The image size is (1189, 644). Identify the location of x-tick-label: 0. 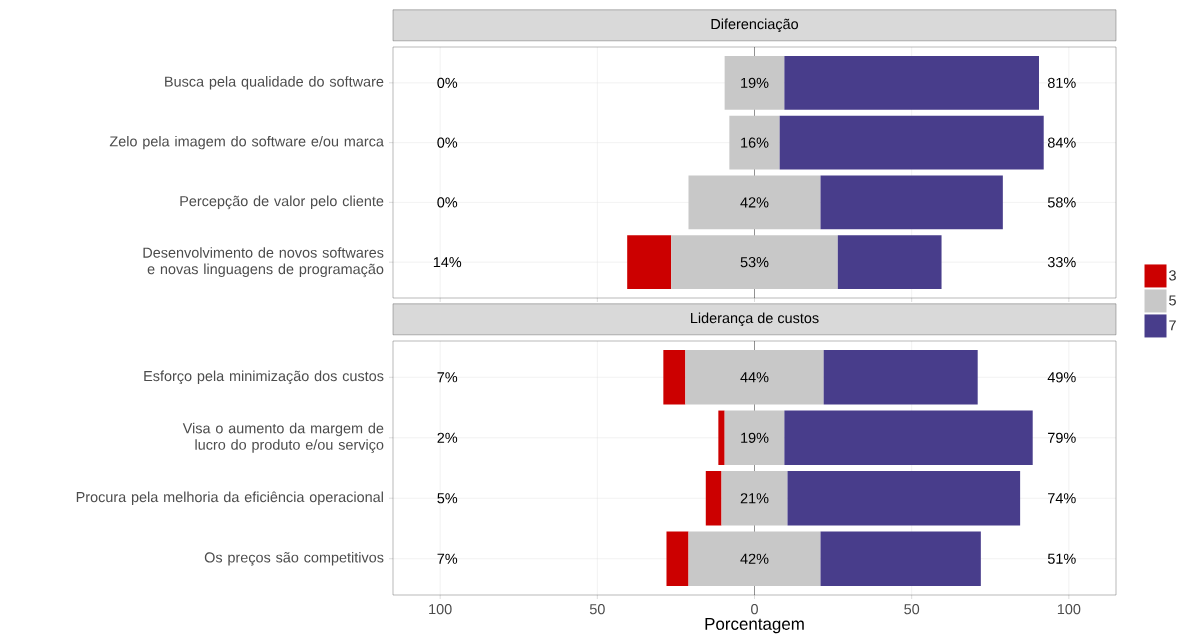
(754, 609).